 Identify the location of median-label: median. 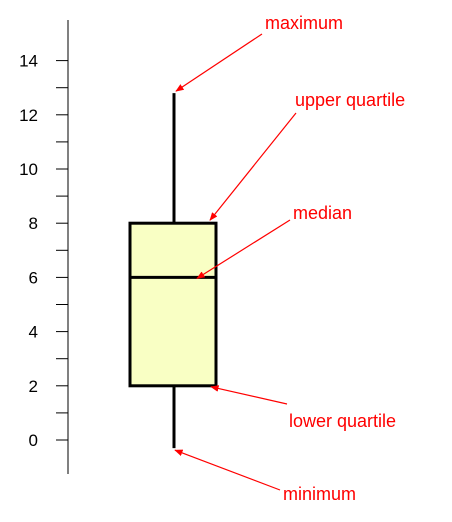
(322, 213).